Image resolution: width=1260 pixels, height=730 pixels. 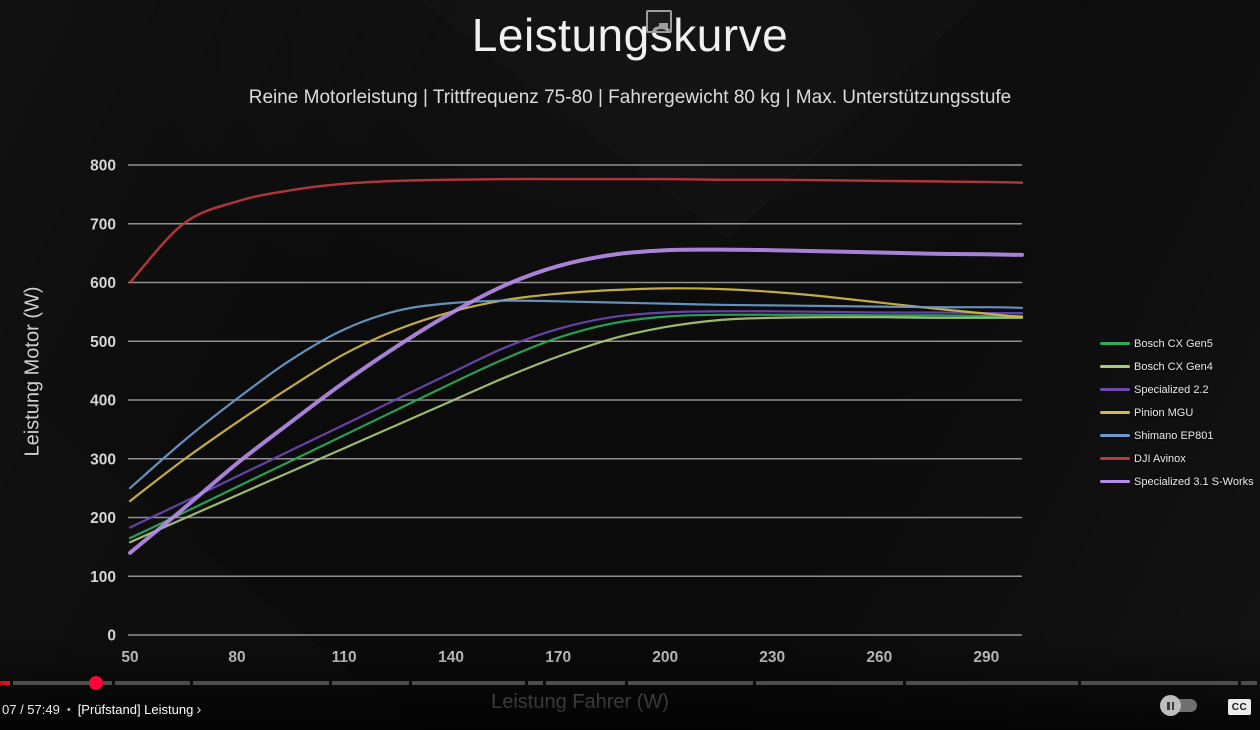 What do you see at coordinates (344, 657) in the screenshot?
I see `x-tick-label: 110` at bounding box center [344, 657].